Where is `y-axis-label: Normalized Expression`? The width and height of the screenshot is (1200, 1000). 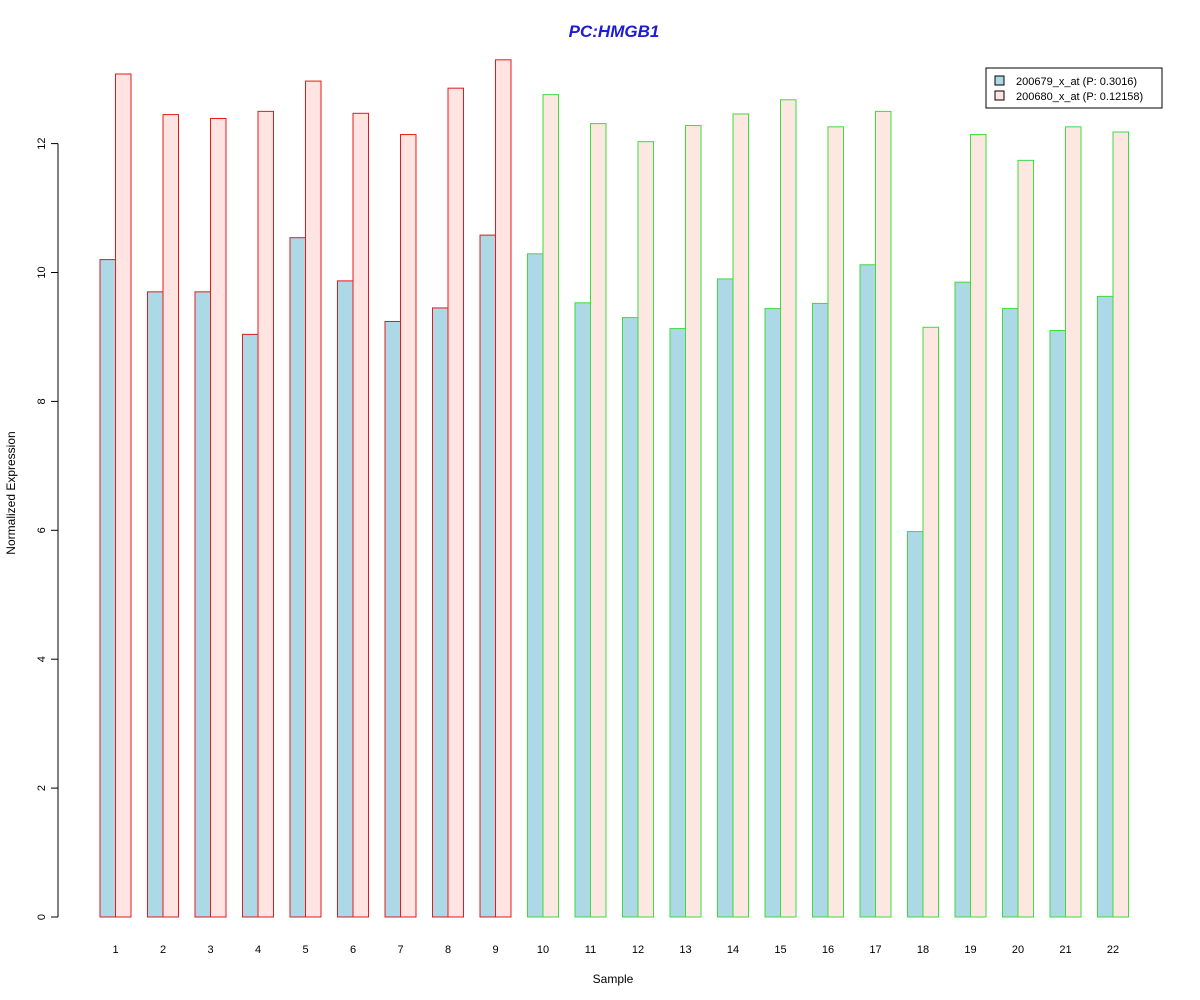 y-axis-label: Normalized Expression is located at coordinates (11, 492).